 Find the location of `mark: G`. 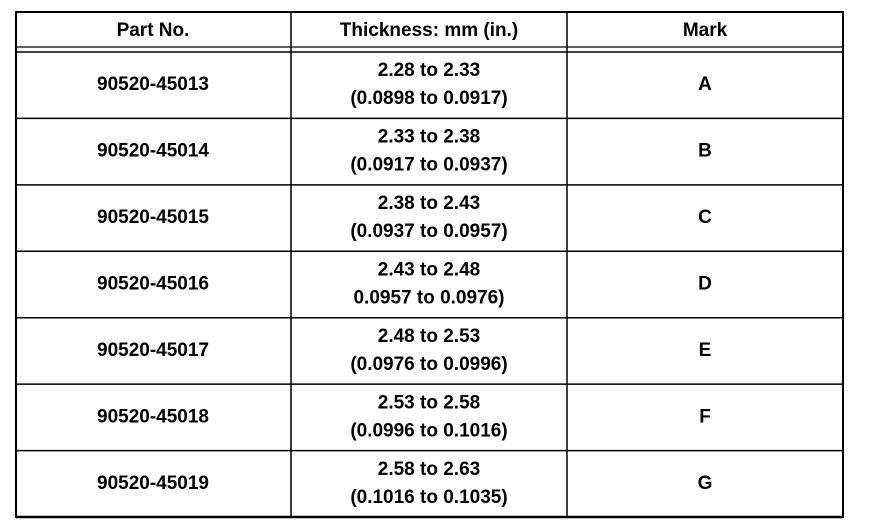

mark: G is located at coordinates (705, 483).